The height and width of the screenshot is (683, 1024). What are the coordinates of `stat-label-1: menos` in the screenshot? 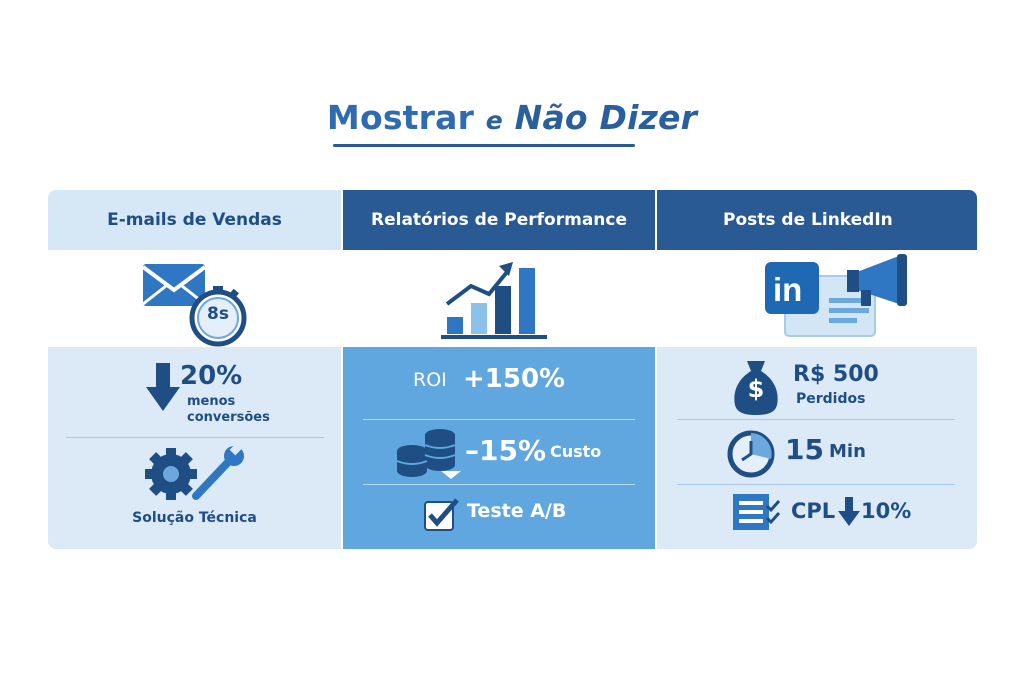 It's located at (211, 401).